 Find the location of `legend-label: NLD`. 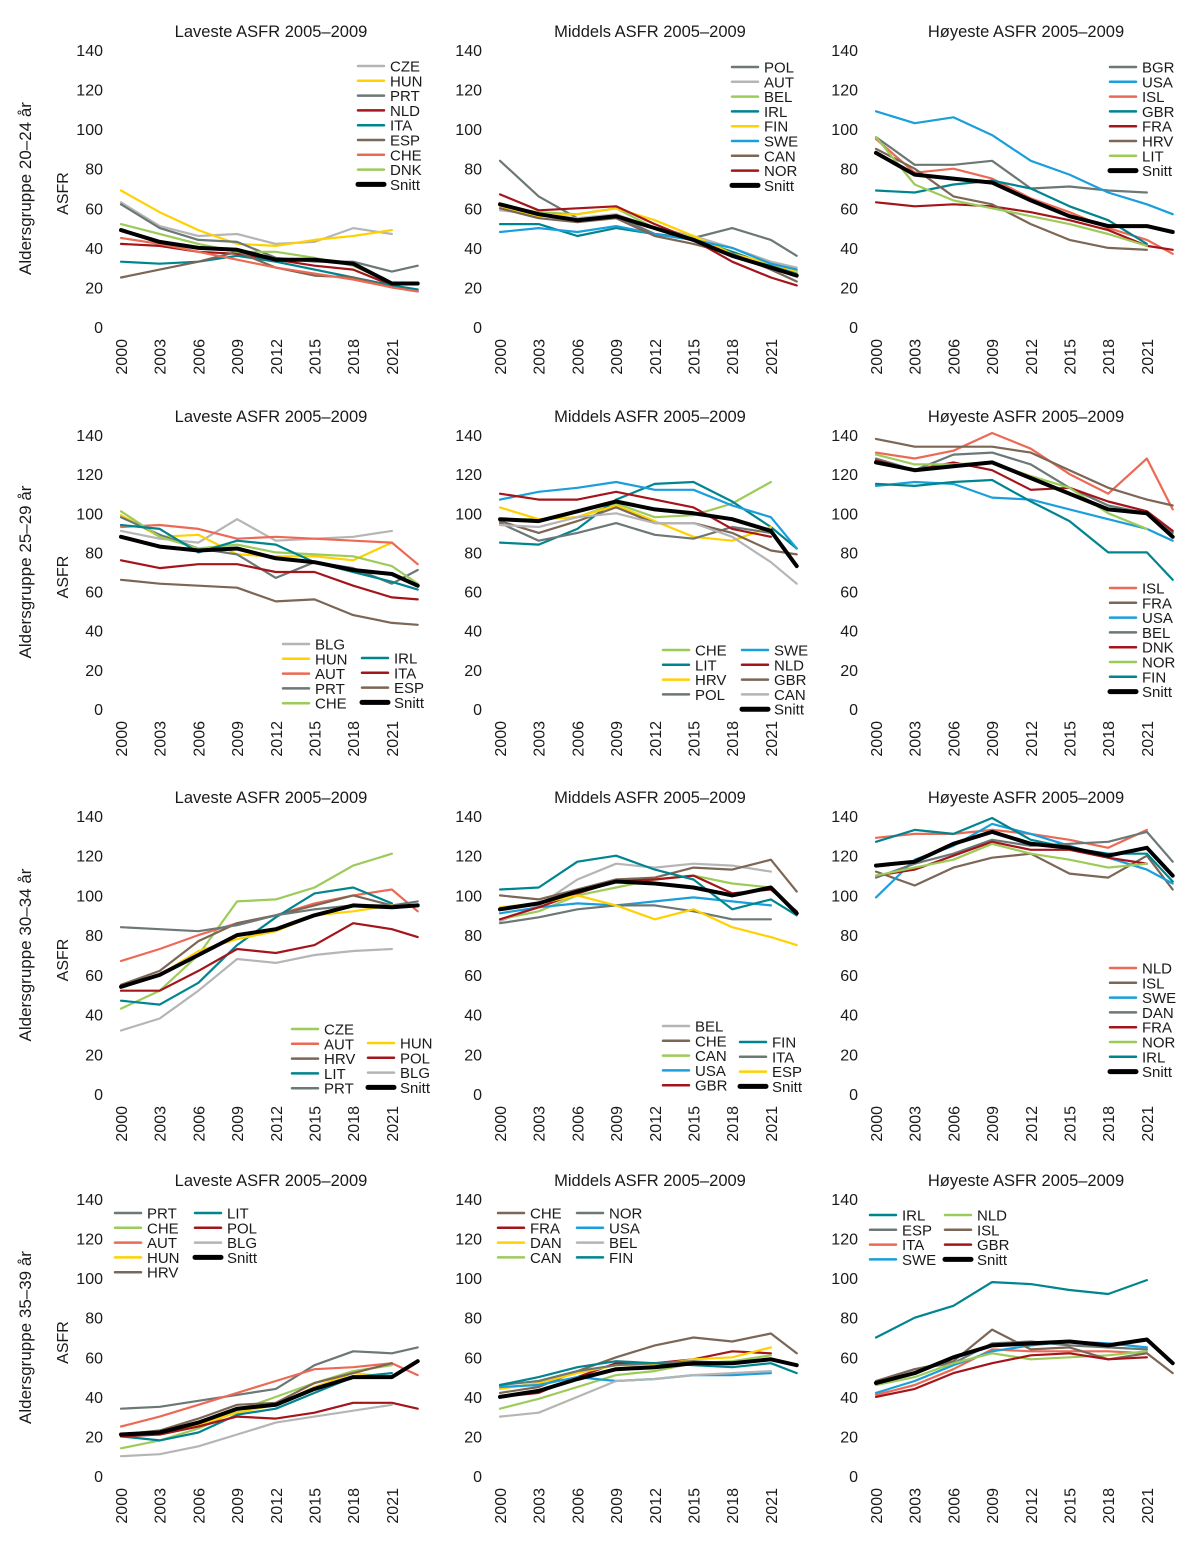

legend-label: NLD is located at coordinates (405, 111).